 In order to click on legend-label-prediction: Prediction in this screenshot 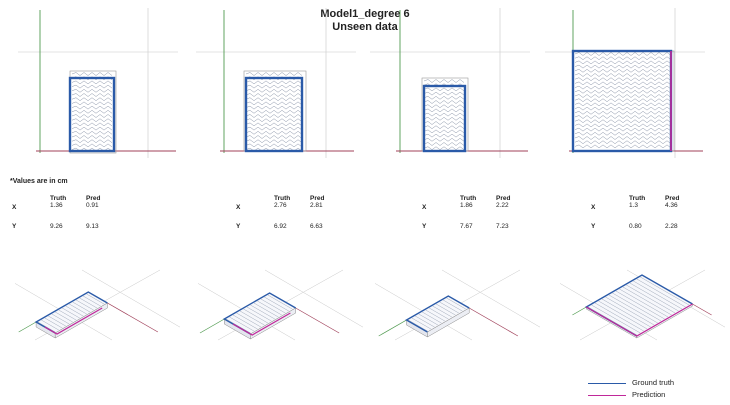, I will do `click(649, 394)`.